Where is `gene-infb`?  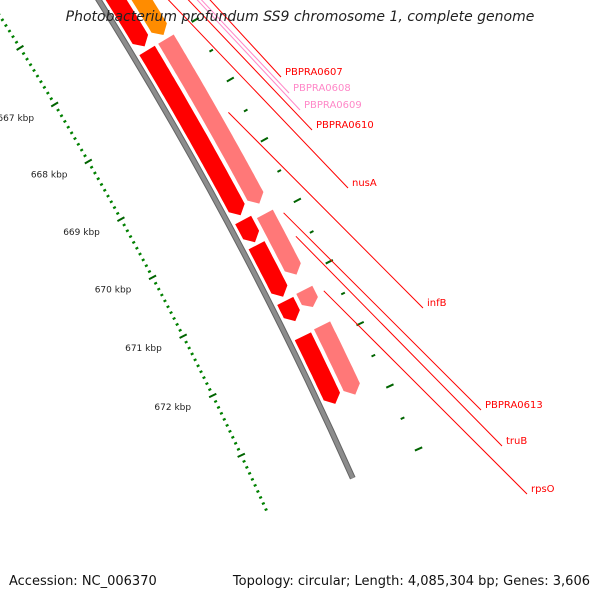
gene-infb is located at coordinates (211, 119).